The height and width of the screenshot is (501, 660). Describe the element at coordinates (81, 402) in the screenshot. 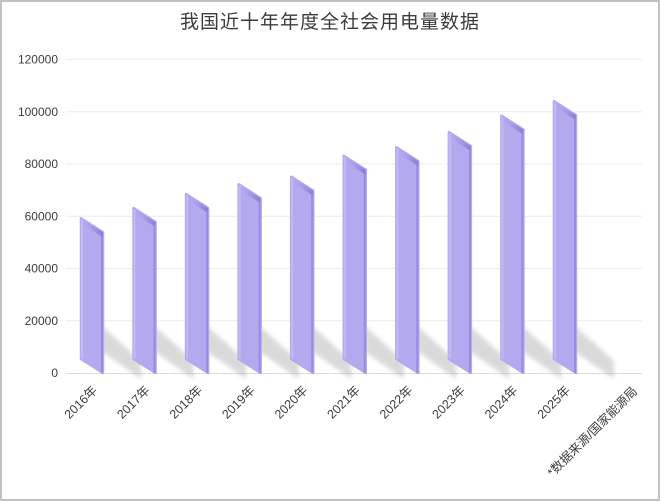

I see `x-tick-label: 2016年` at that location.